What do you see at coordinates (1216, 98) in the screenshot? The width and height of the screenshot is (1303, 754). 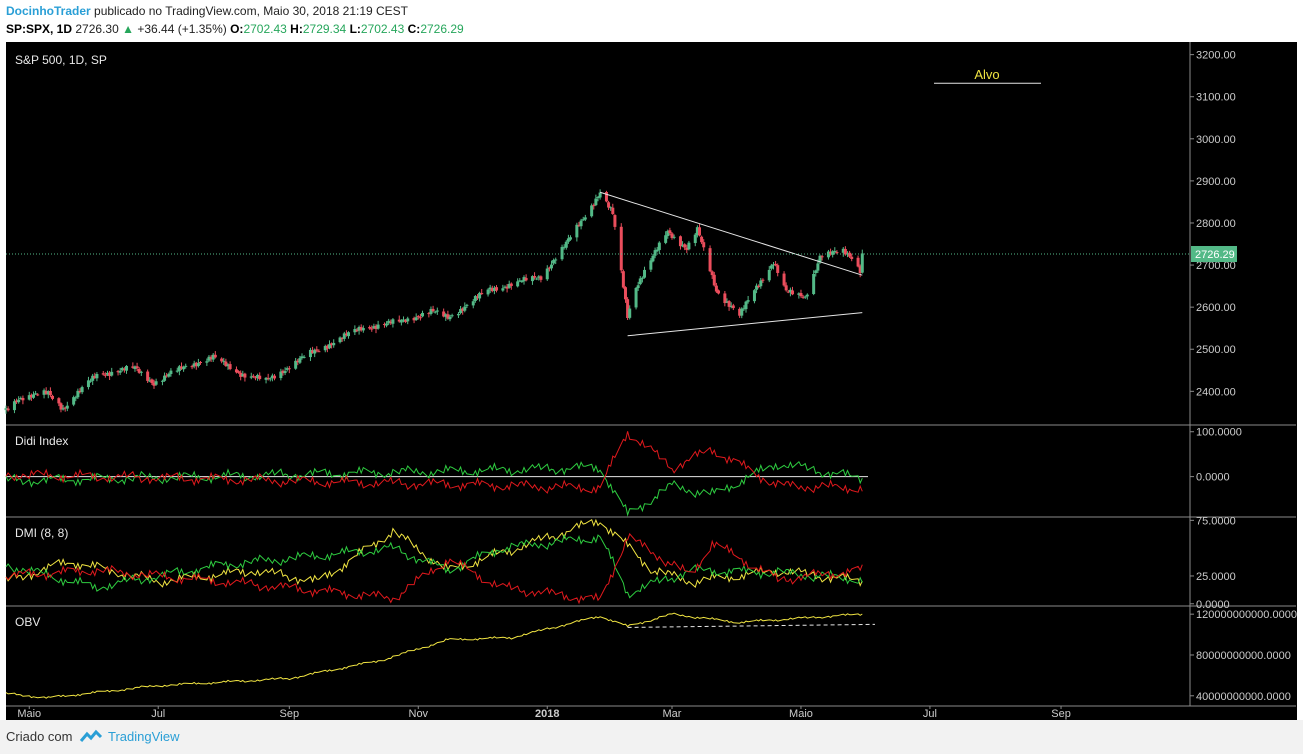 I see `price-tick-label: 3100.00` at bounding box center [1216, 98].